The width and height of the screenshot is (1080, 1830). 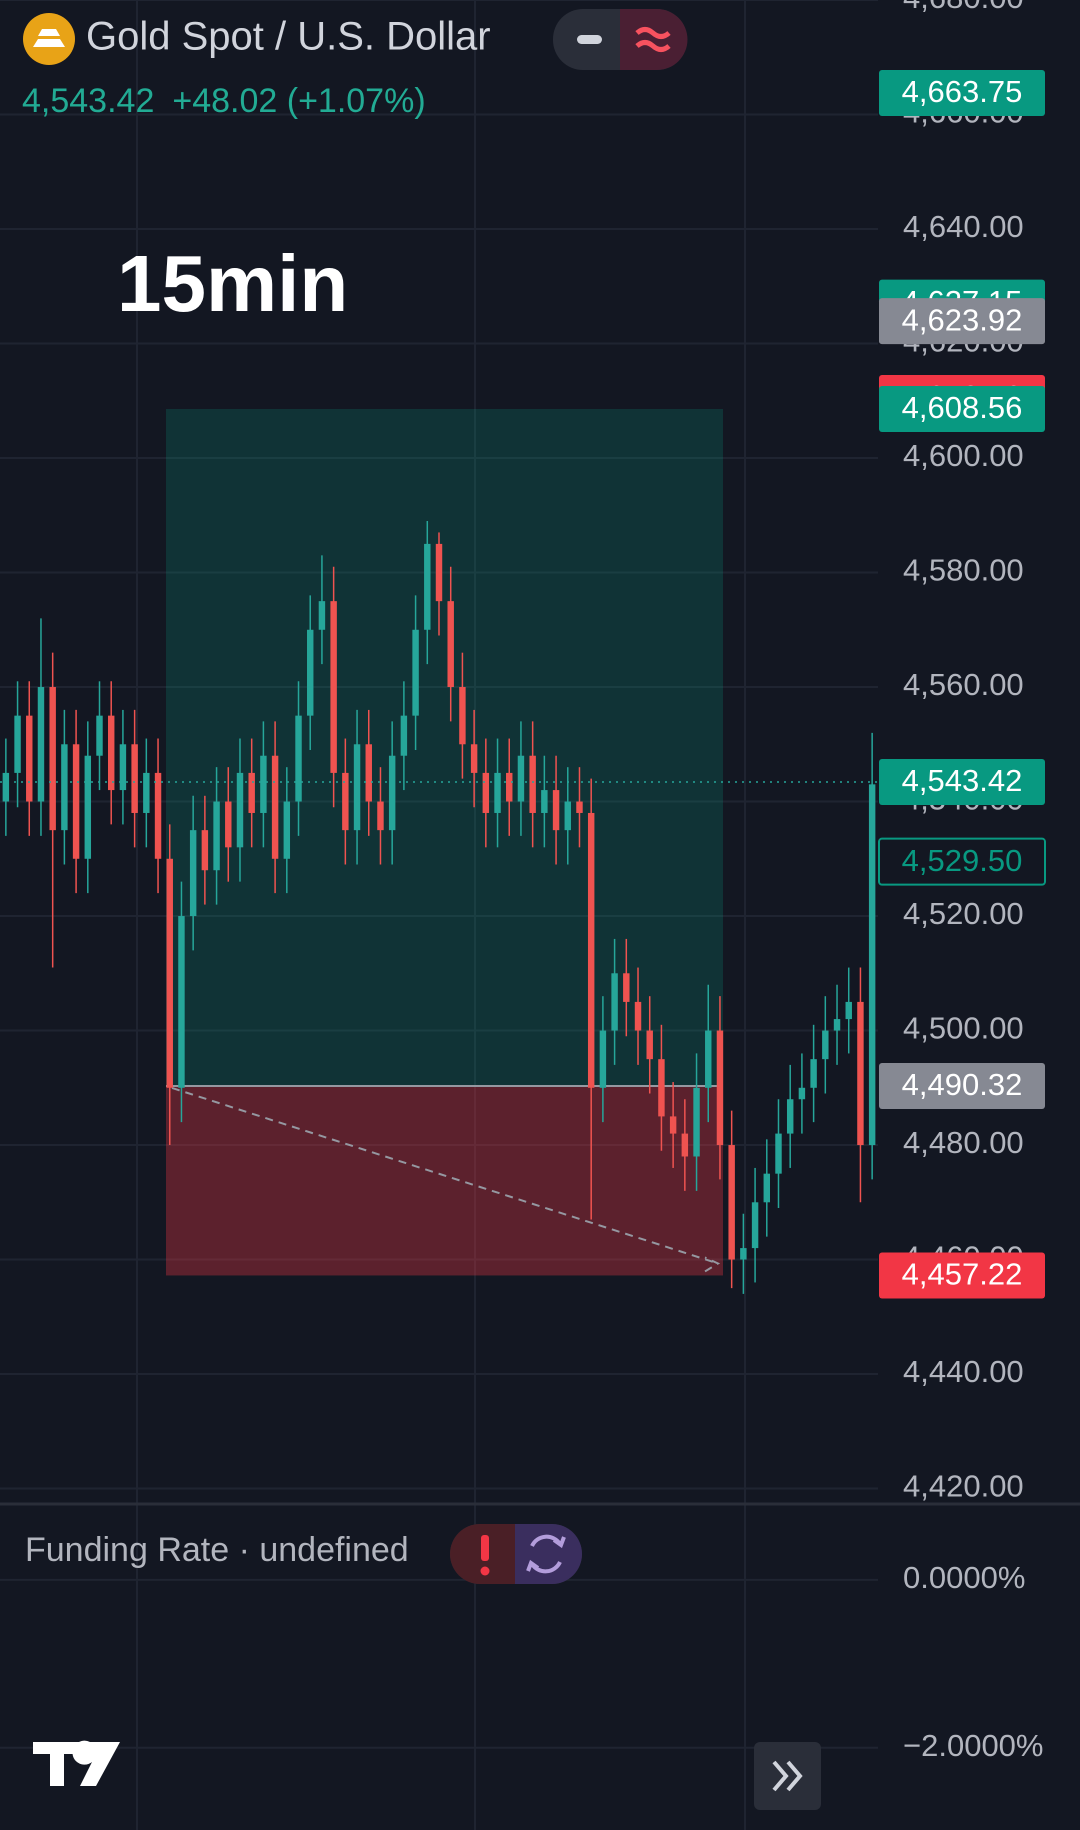 What do you see at coordinates (787, 1776) in the screenshot?
I see `scroll-icon` at bounding box center [787, 1776].